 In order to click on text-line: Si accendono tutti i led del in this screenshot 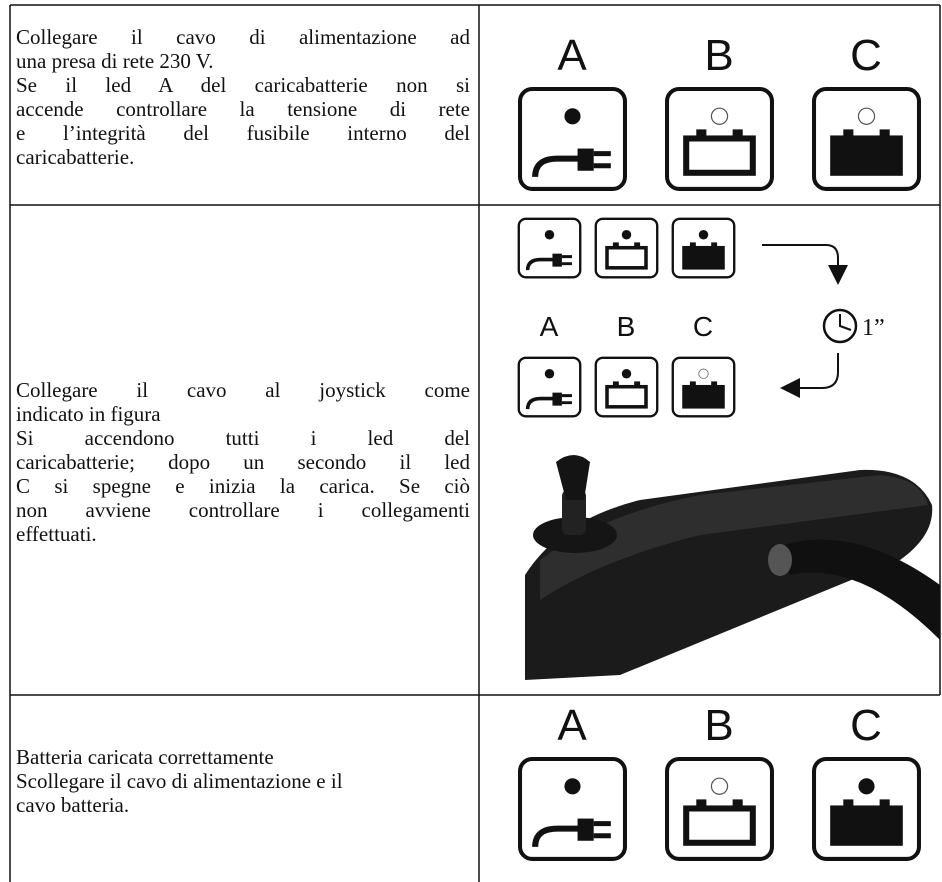, I will do `click(243, 438)`.